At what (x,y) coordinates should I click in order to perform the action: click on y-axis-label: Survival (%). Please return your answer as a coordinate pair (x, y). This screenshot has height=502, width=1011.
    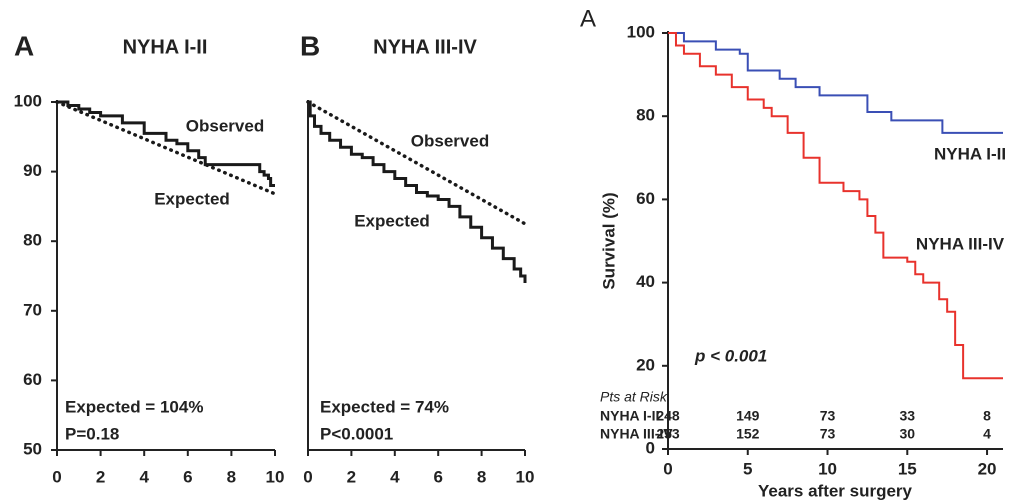
    Looking at the image, I should click on (608, 240).